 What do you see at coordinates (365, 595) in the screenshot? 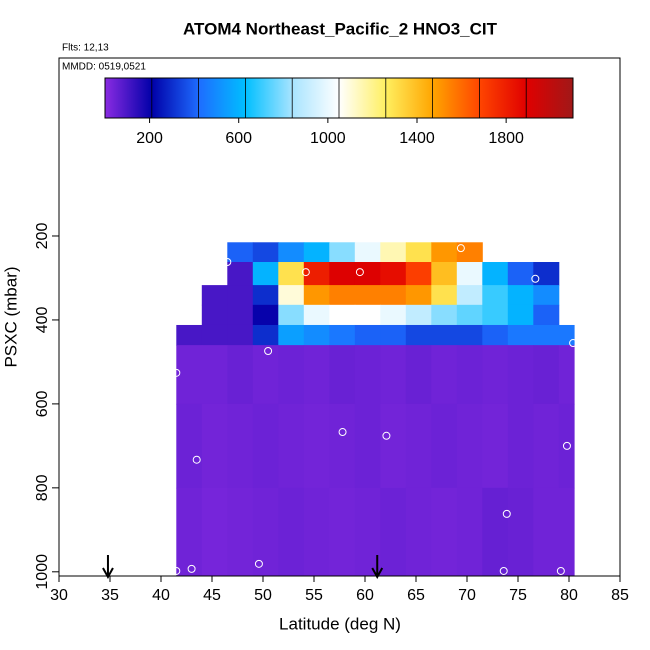
I see `x-tick-label: 60` at bounding box center [365, 595].